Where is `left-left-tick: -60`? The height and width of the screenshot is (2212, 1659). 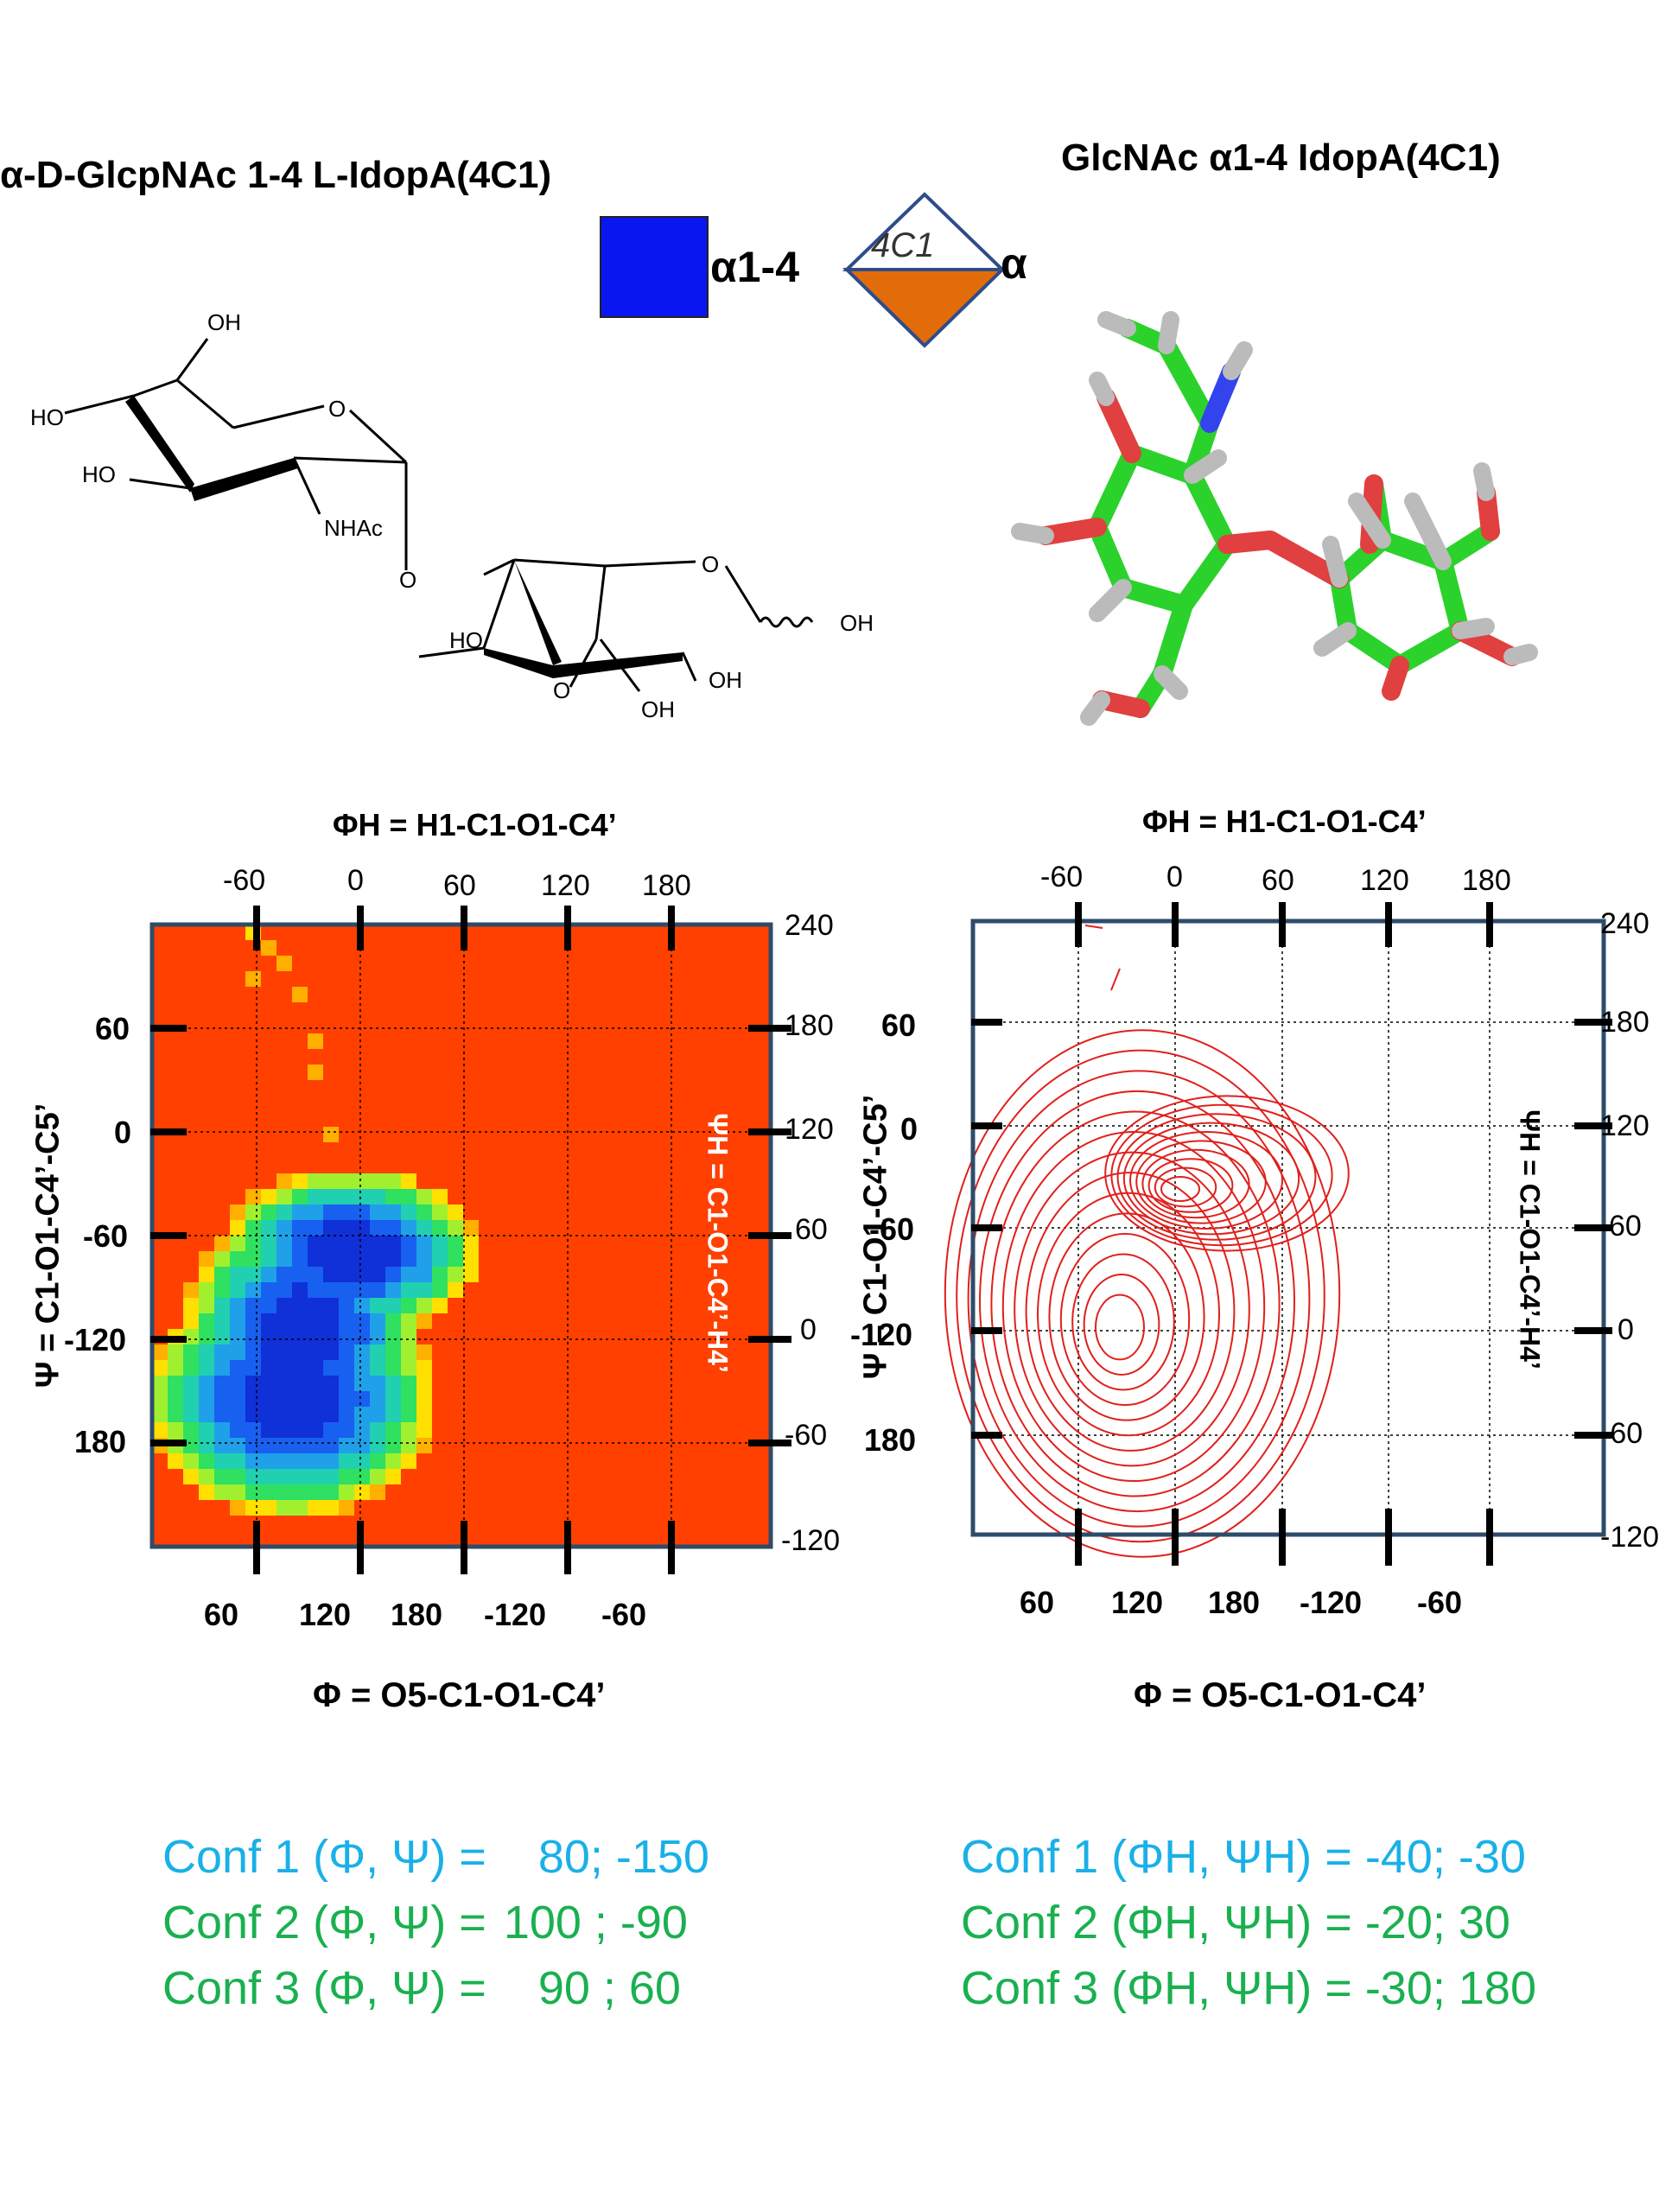 left-left-tick: -60 is located at coordinates (106, 1236).